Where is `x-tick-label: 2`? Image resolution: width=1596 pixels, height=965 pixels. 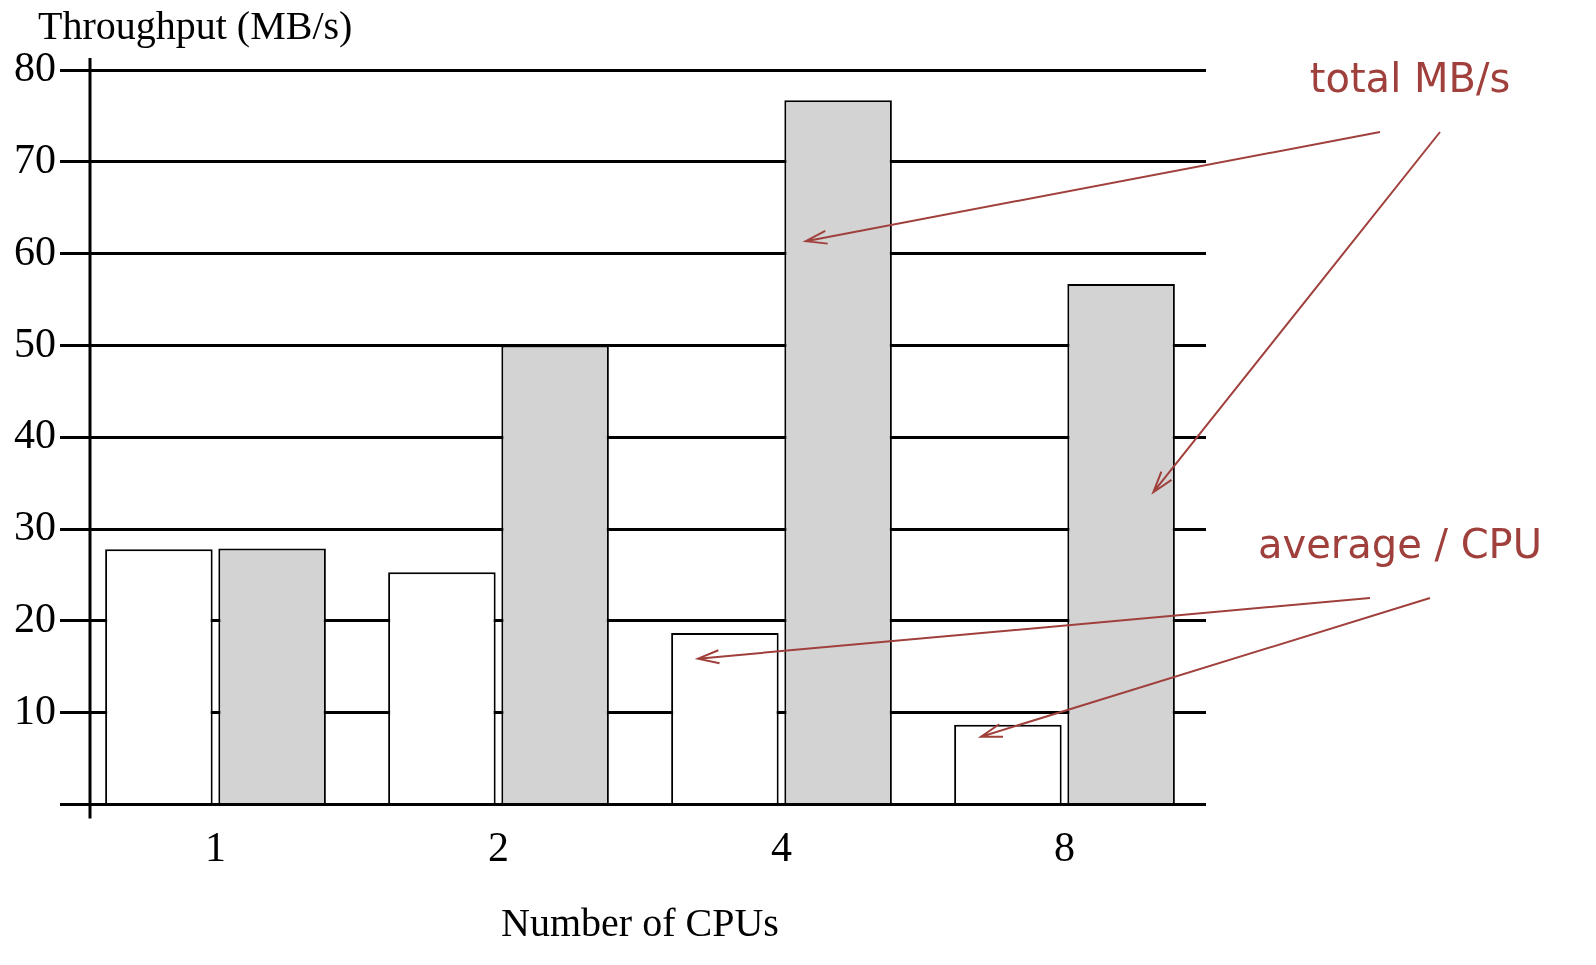 x-tick-label: 2 is located at coordinates (498, 846).